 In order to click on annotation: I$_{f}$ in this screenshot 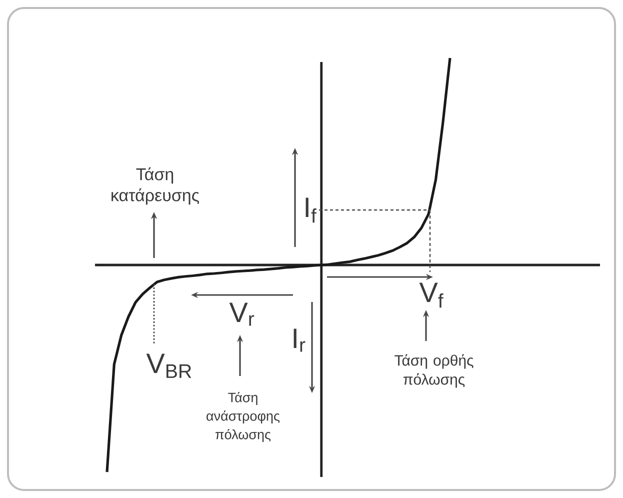, I will do `click(311, 210)`.